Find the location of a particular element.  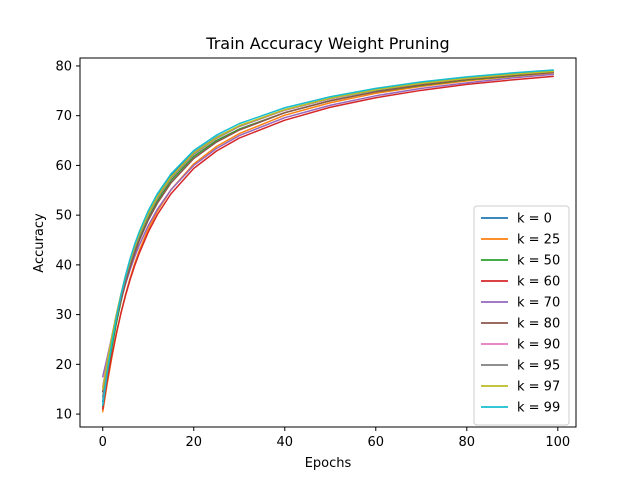

legend-label-0: k = 0 is located at coordinates (534, 219).